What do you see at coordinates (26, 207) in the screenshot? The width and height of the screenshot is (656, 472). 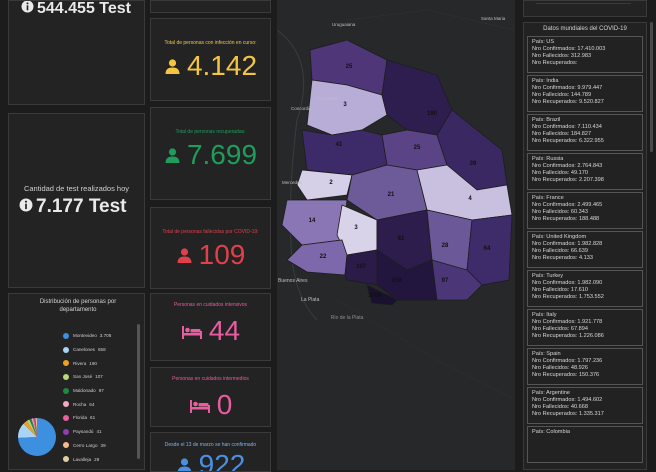 I see `info-icon` at bounding box center [26, 207].